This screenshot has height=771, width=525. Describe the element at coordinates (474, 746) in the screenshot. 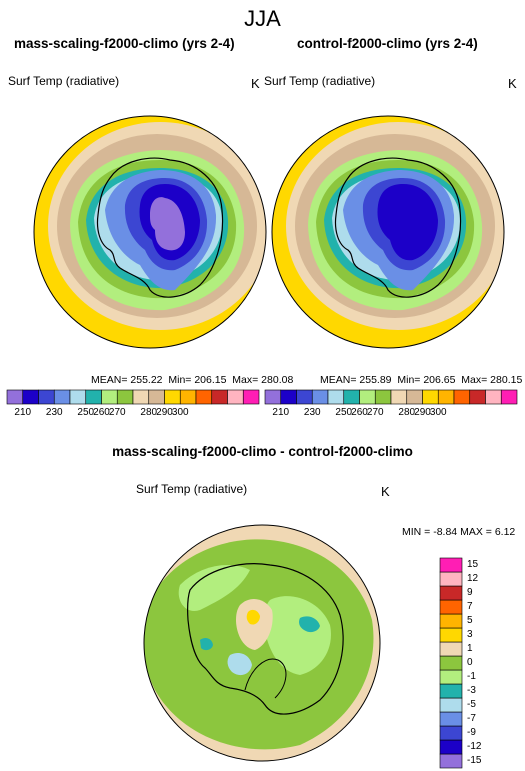

I see `colorbar-difference-tick-label: -12` at that location.